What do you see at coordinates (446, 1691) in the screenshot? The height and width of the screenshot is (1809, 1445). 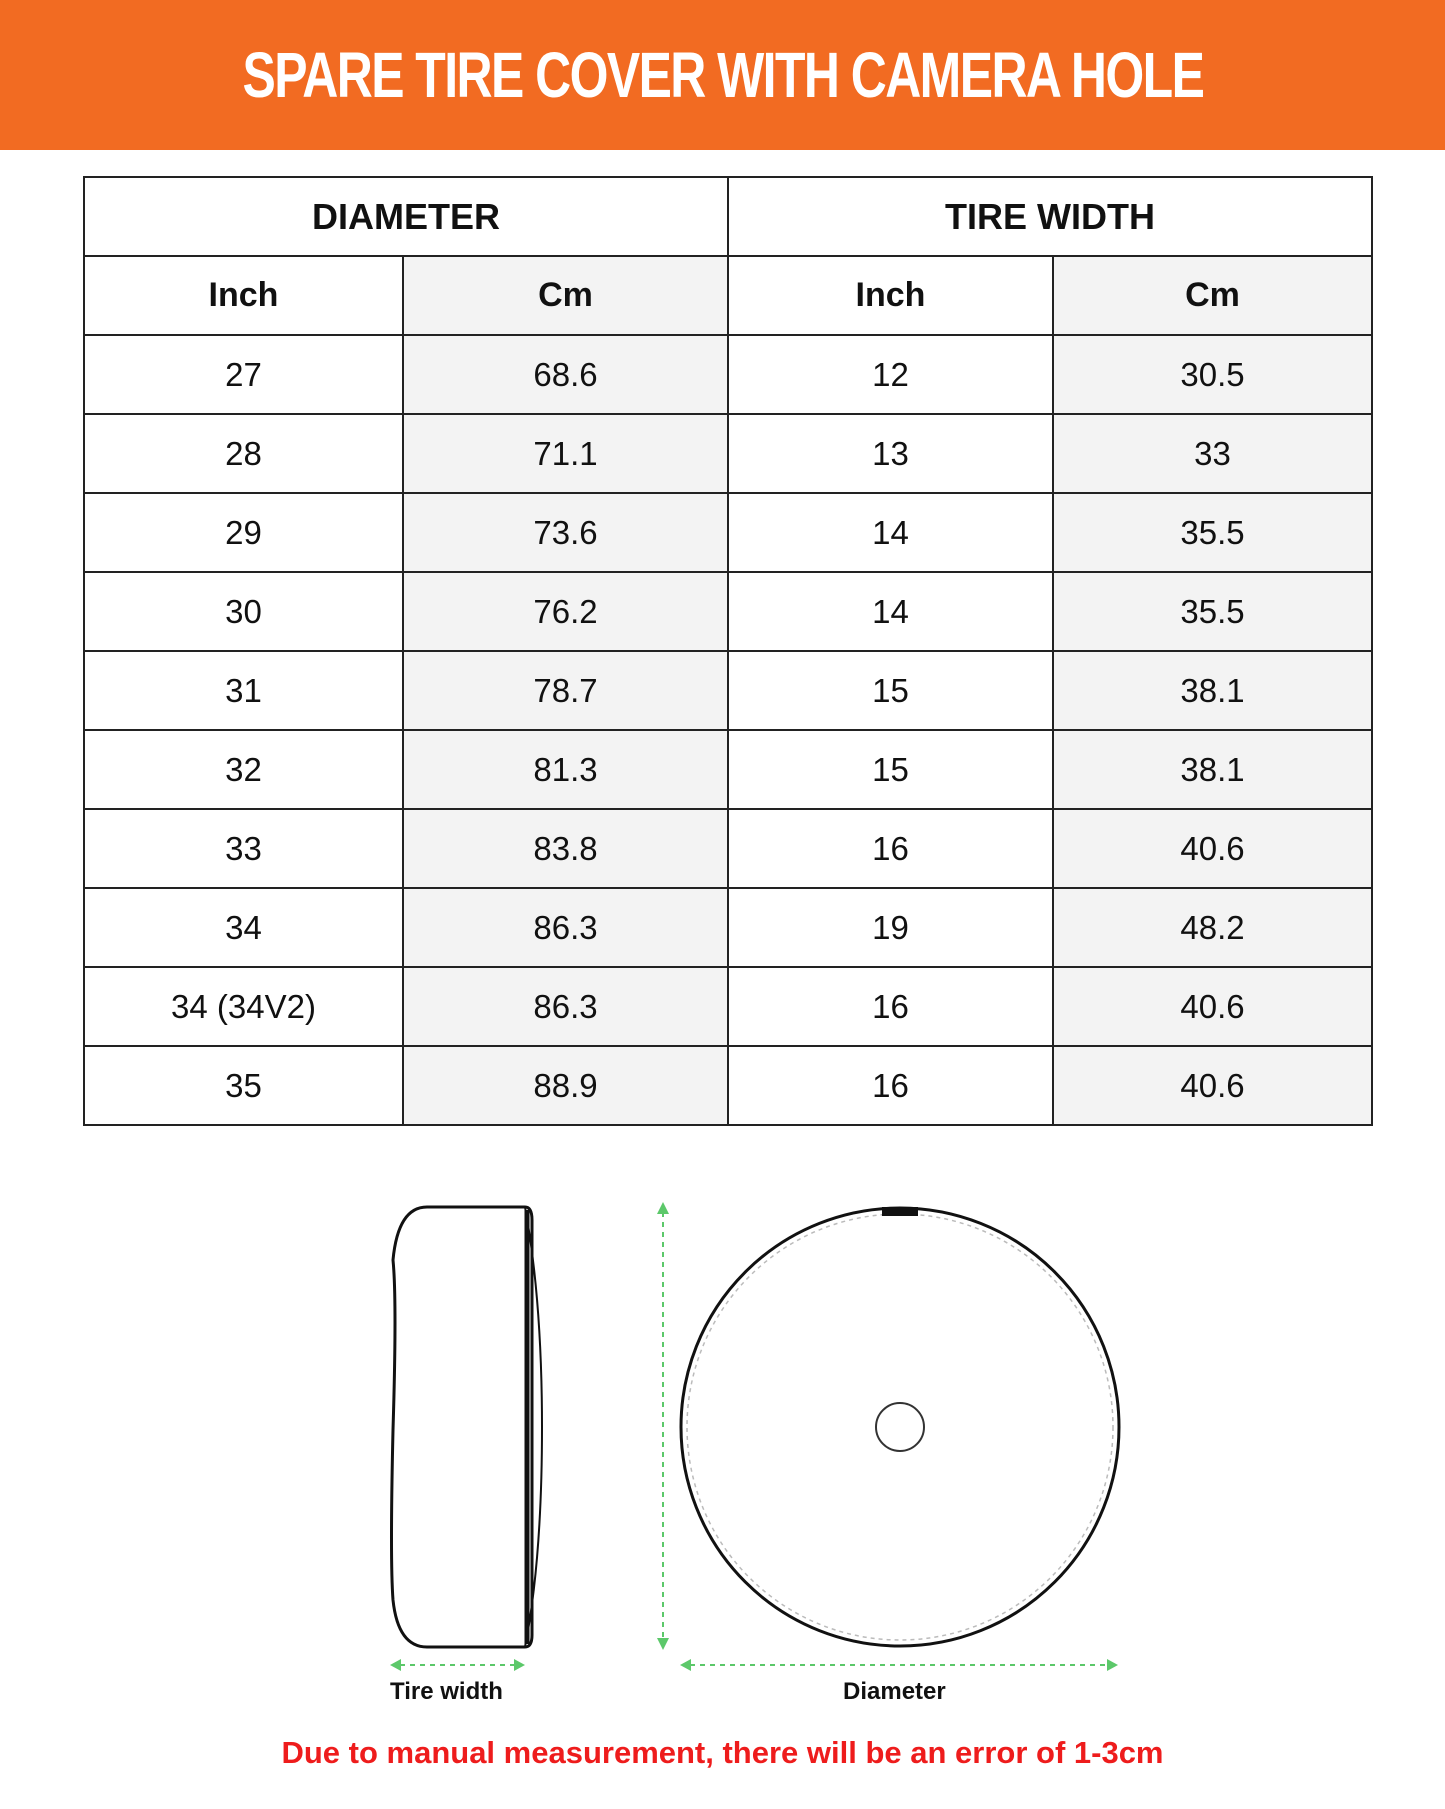 I see `tire-width-label: Tire width` at bounding box center [446, 1691].